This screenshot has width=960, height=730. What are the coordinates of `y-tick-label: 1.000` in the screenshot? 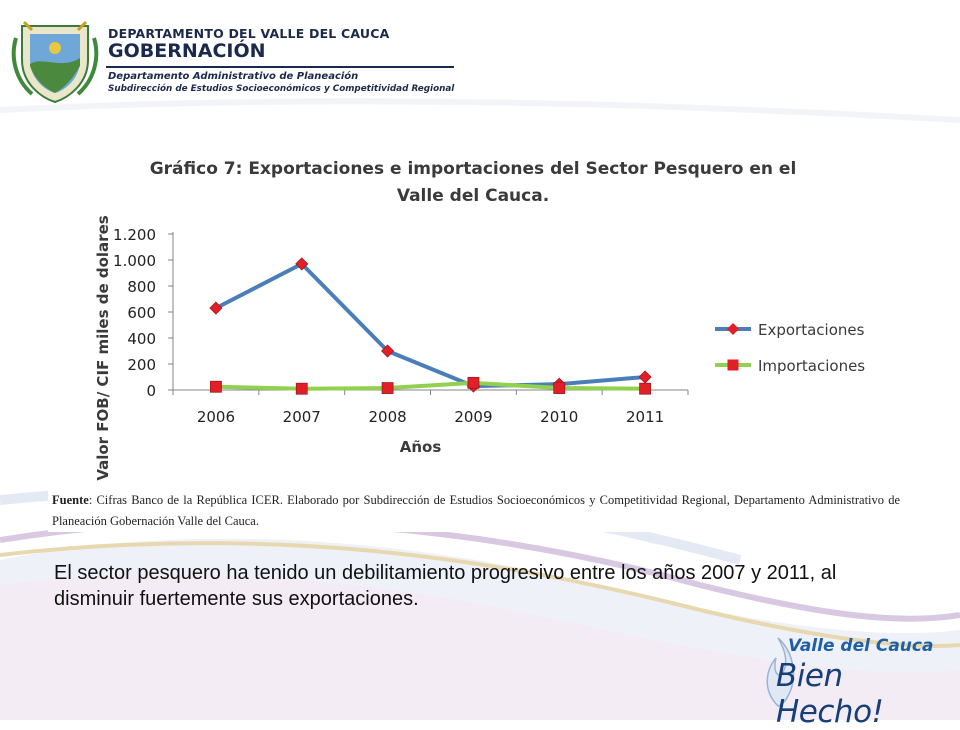 It's located at (134, 261).